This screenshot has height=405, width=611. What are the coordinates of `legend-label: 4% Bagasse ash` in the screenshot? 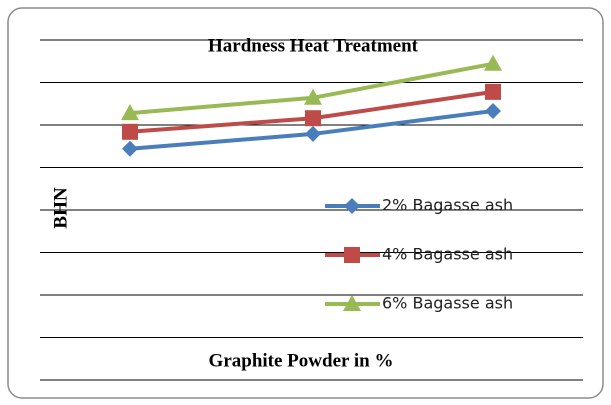 It's located at (447, 254).